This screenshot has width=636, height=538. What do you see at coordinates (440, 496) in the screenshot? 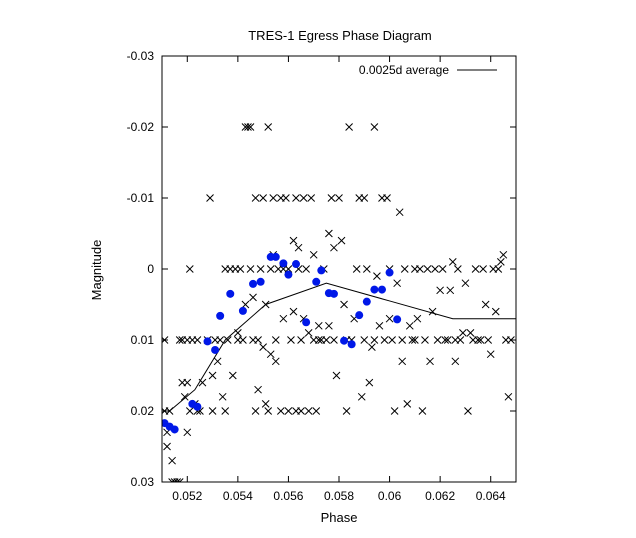
I see `x-tick-label: 0.062` at bounding box center [440, 496].